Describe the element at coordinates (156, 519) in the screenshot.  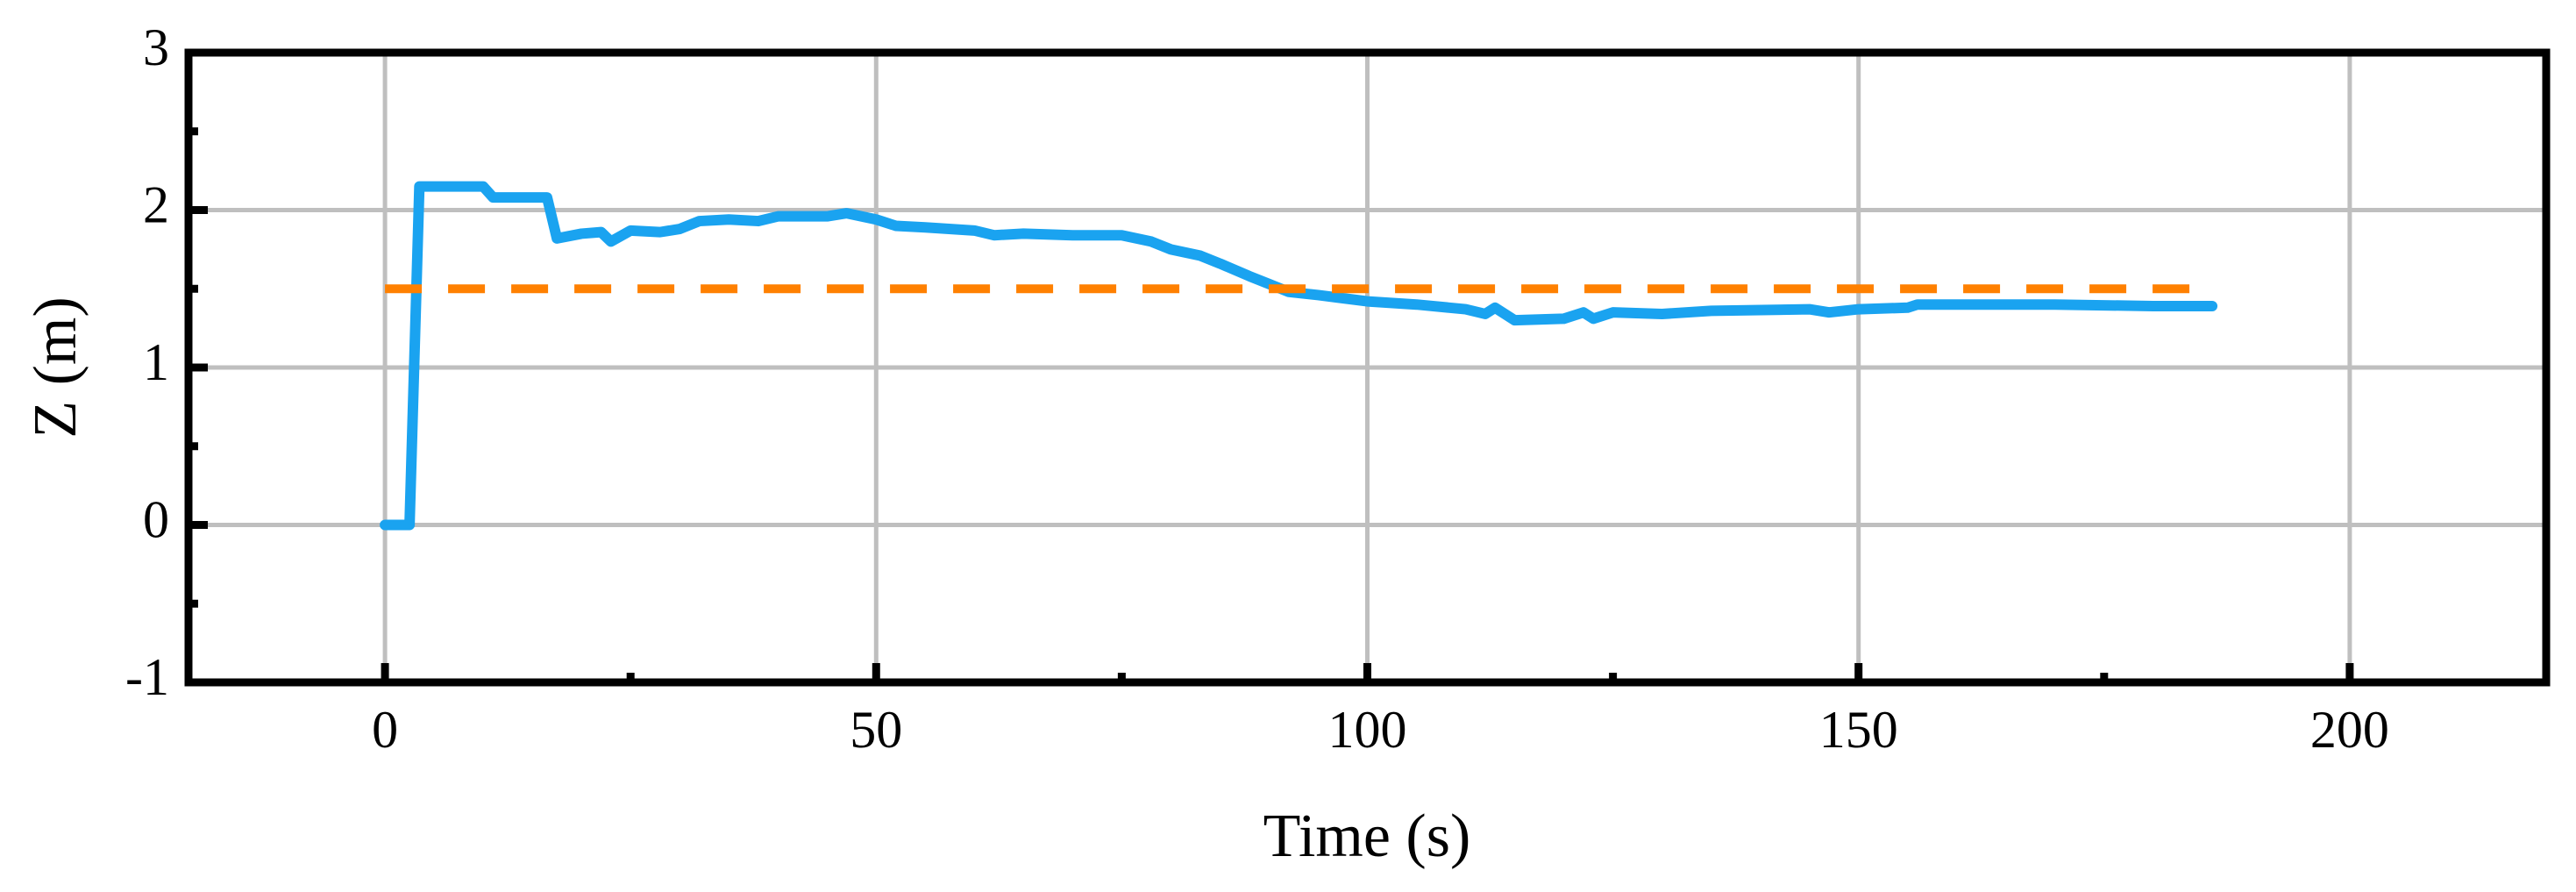
I see `y-tick-label: 0` at that location.